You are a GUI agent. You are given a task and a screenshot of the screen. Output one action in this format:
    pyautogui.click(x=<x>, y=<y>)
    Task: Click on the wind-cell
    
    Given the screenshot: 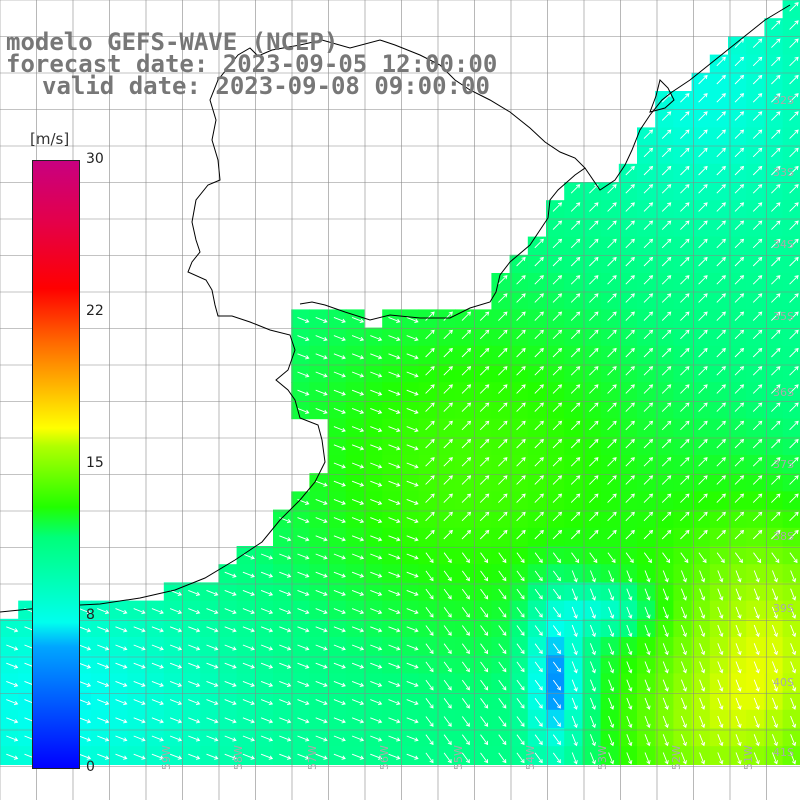 What is the action you would take?
    pyautogui.click(x=791, y=592)
    